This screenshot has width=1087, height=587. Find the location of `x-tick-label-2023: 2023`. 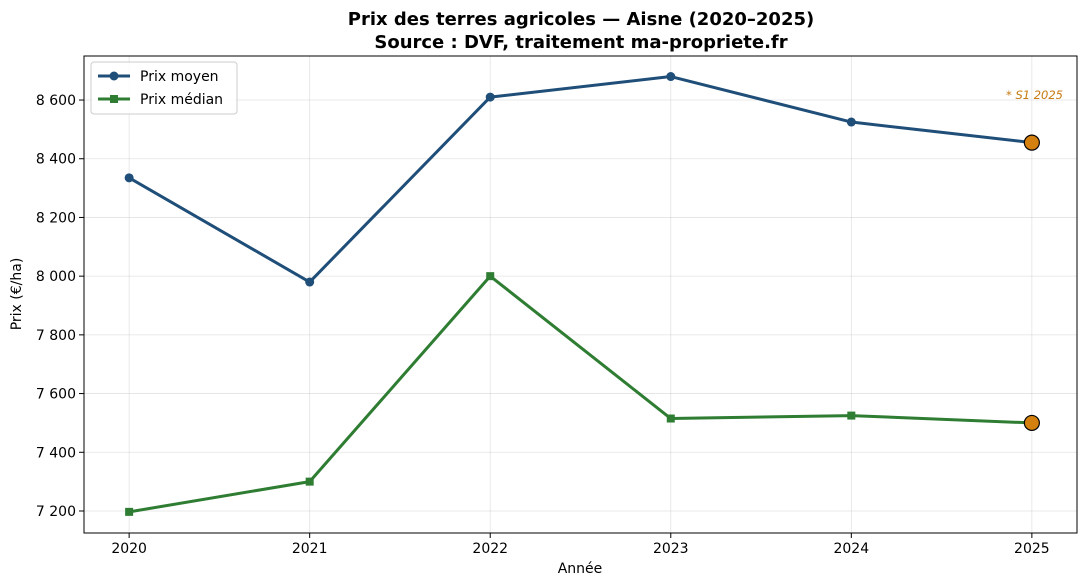

x-tick-label-2023: 2023 is located at coordinates (671, 549).